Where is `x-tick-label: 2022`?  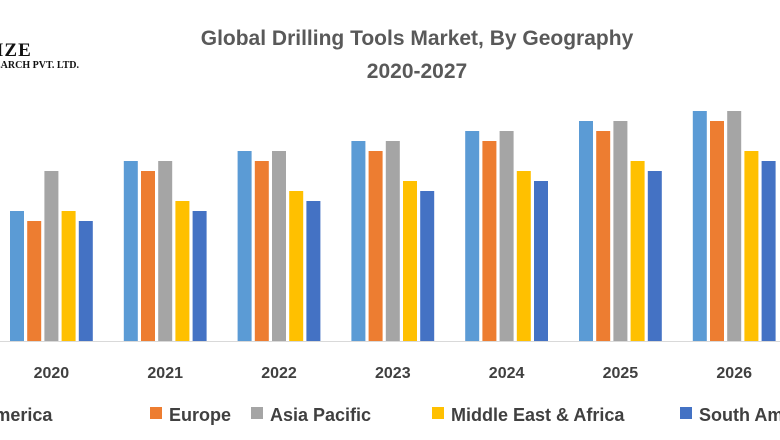 x-tick-label: 2022 is located at coordinates (279, 373).